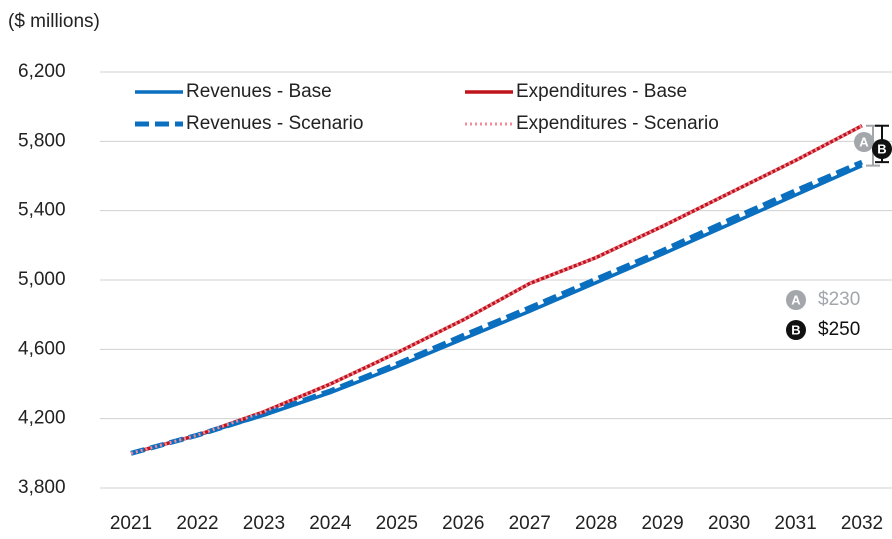 The width and height of the screenshot is (892, 539). Describe the element at coordinates (330, 523) in the screenshot. I see `x-tick-label: 2024` at that location.